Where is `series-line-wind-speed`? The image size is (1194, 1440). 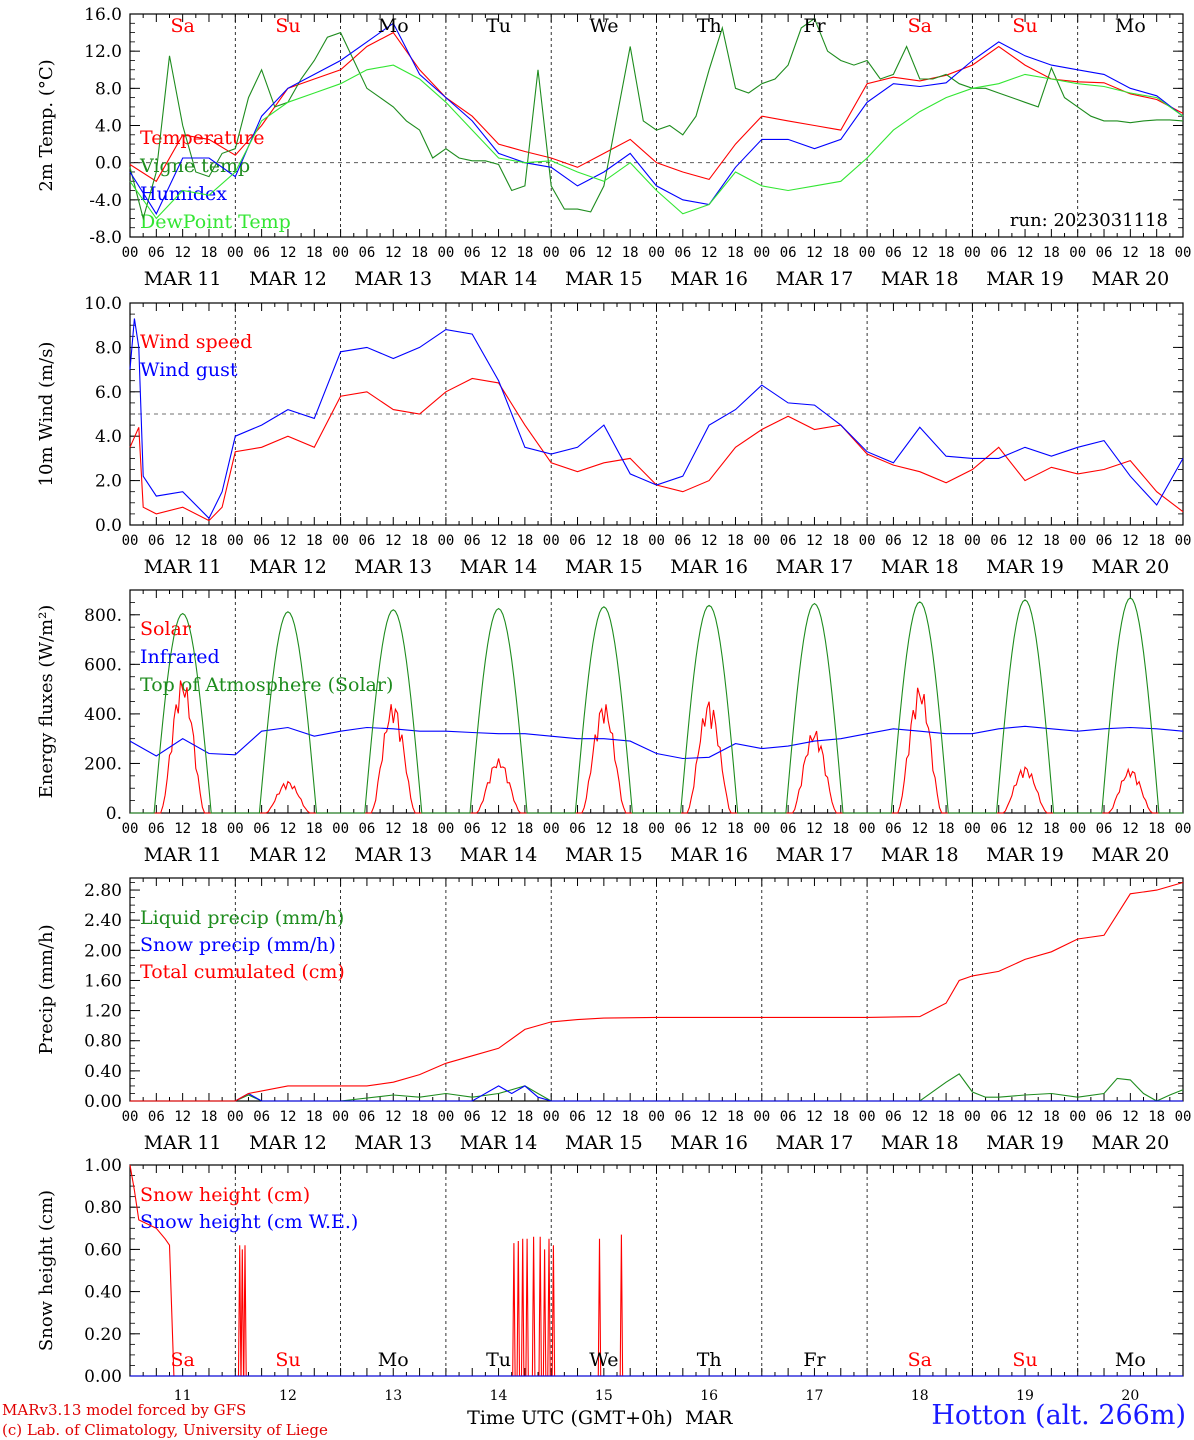
series-line-wind-speed is located at coordinates (656, 449).